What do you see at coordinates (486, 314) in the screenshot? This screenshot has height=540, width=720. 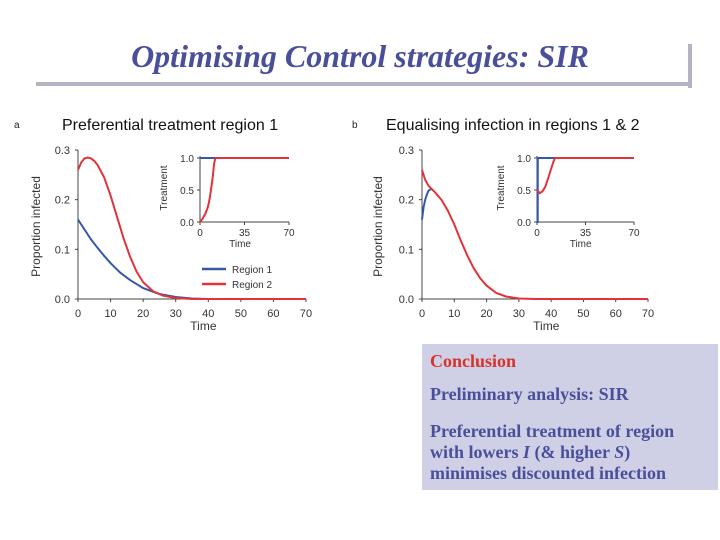 I see `chart-b-xtick-label: 20` at bounding box center [486, 314].